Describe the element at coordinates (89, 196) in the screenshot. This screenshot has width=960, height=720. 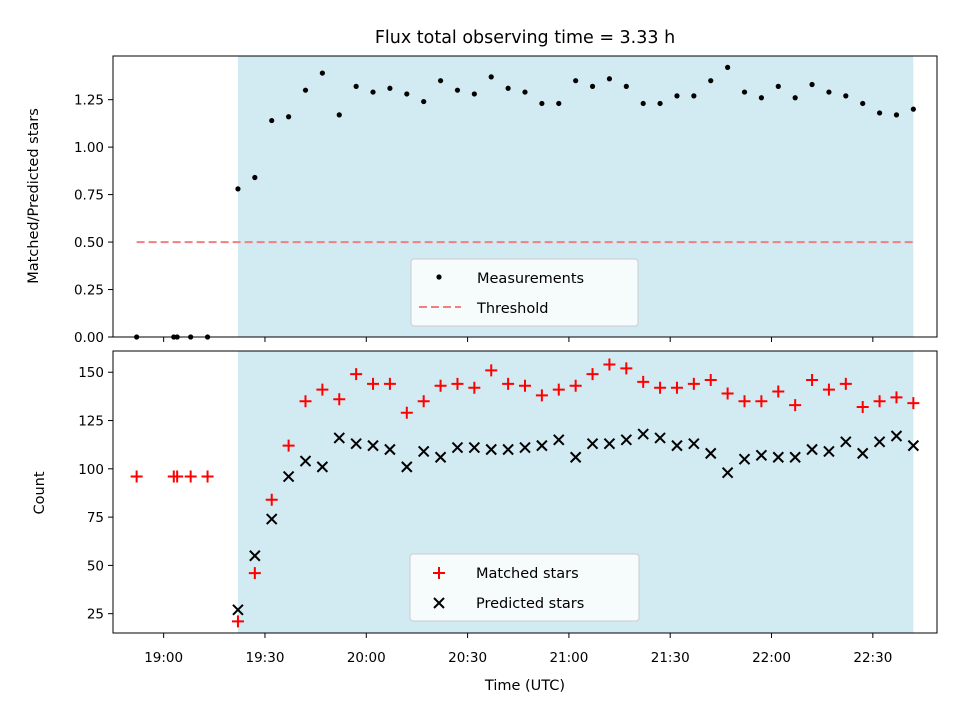
I see `top-y-tick-label: 0.75` at that location.